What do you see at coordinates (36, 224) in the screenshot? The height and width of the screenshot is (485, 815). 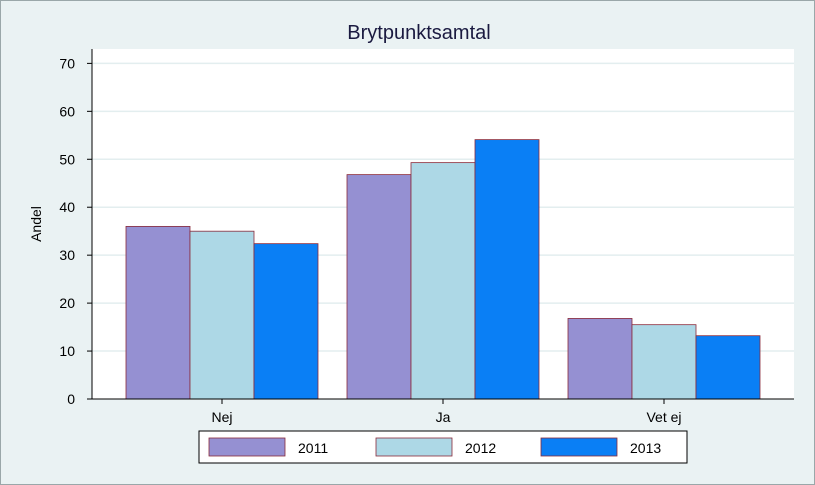 I see `y-axis-label: Andel` at bounding box center [36, 224].